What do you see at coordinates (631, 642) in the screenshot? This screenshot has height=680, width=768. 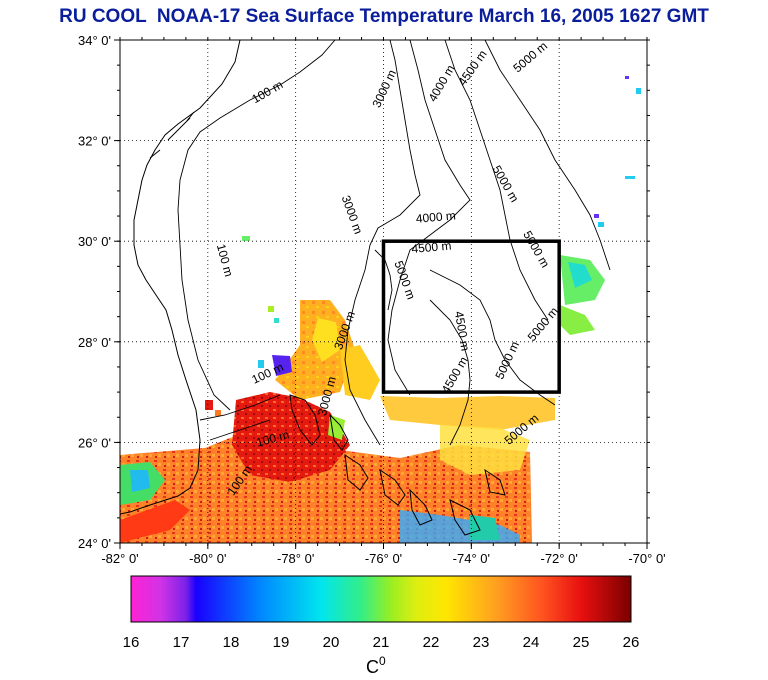 I see `colorbar-tick-label: 26` at bounding box center [631, 642].